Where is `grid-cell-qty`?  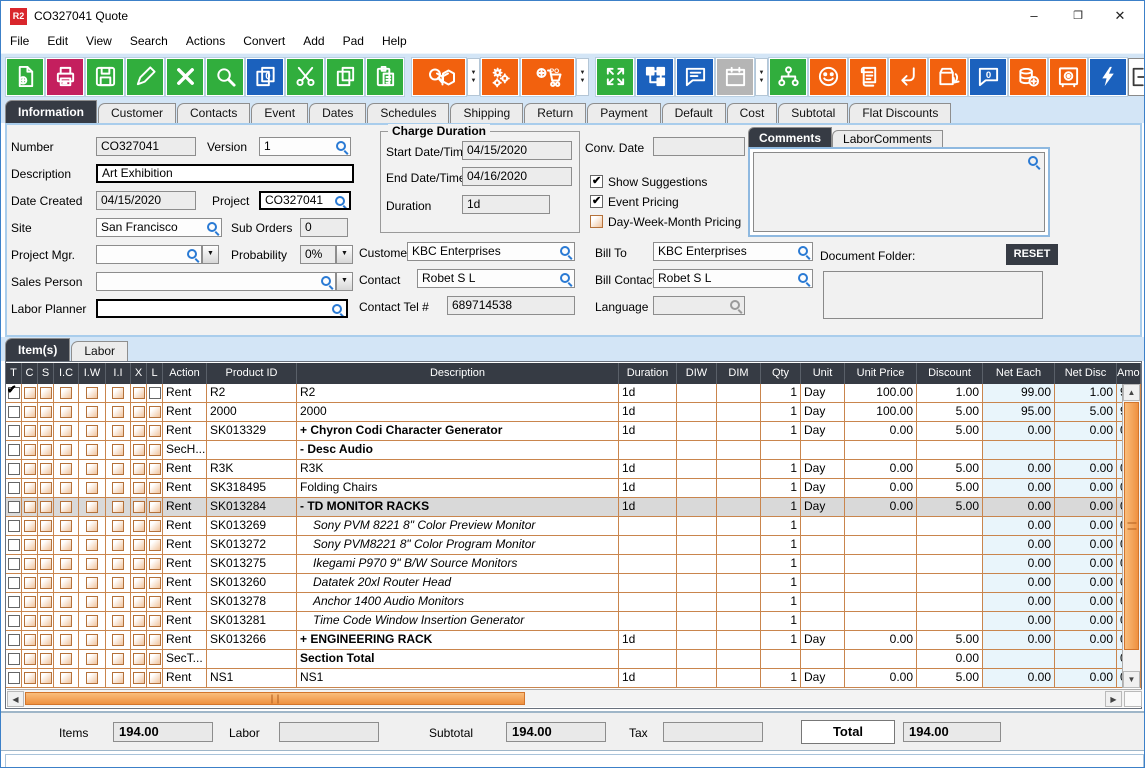
grid-cell-qty is located at coordinates (781, 450).